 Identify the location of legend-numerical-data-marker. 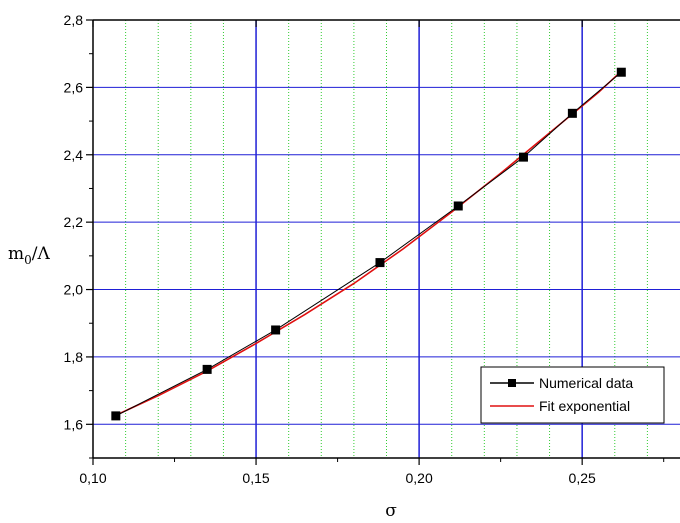
(512, 383).